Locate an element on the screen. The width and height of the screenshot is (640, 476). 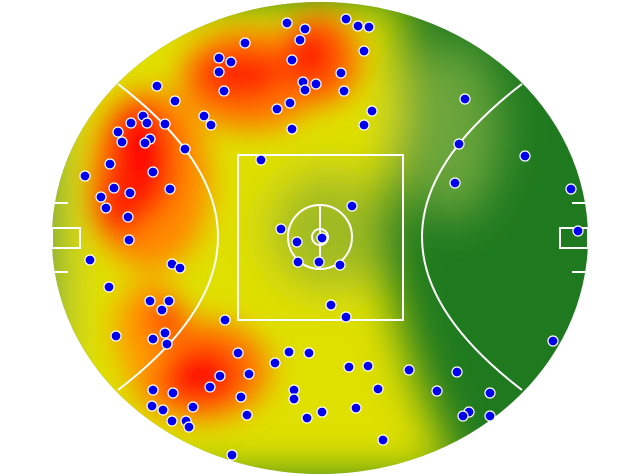
left-goal-square is located at coordinates (66, 238).